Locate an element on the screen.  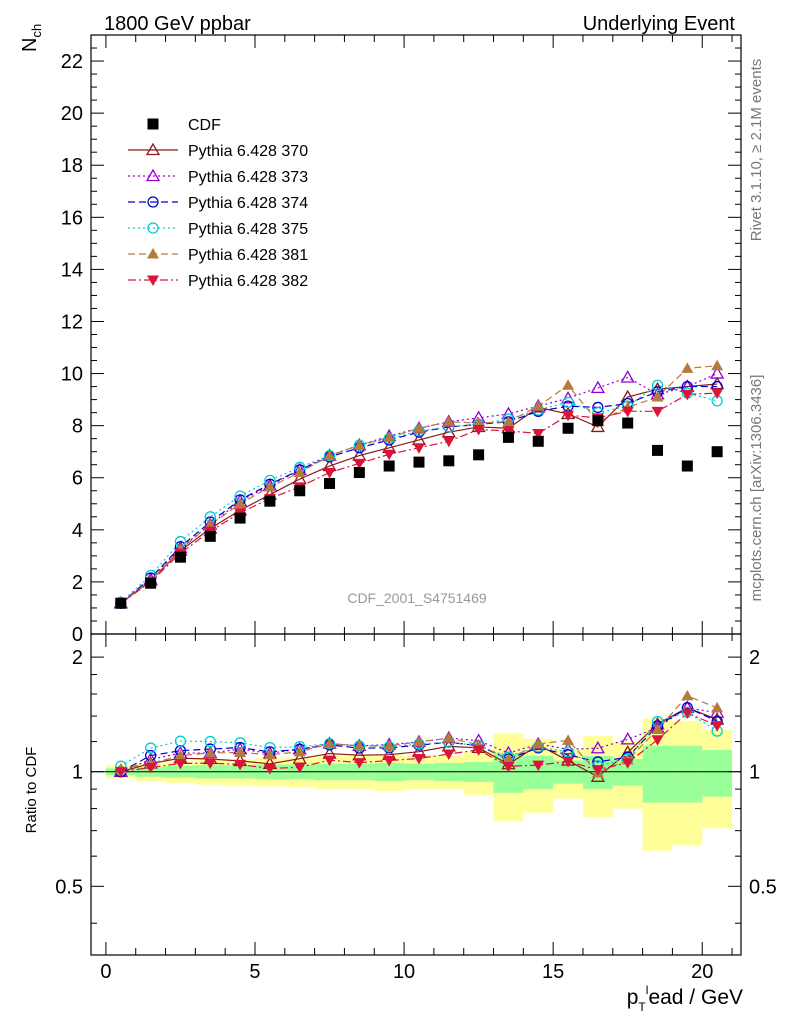
y-tick-label: 12 is located at coordinates (72, 322).